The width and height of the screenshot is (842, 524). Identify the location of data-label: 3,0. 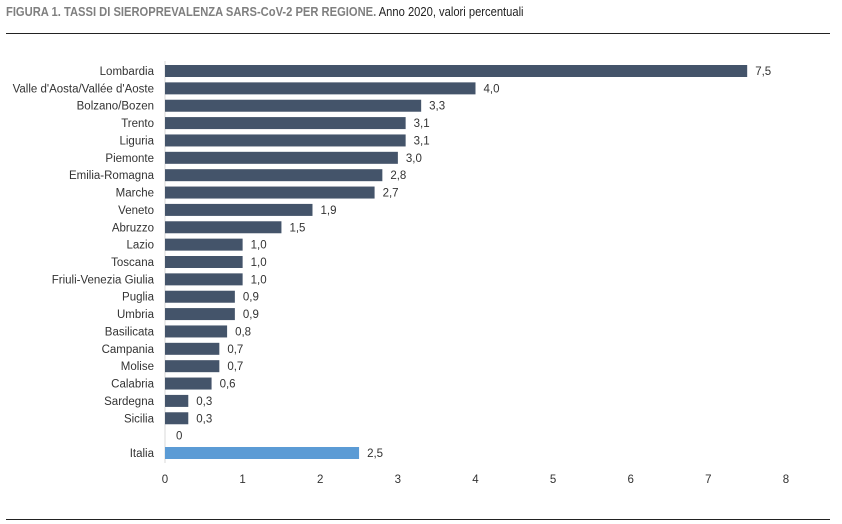
(414, 159).